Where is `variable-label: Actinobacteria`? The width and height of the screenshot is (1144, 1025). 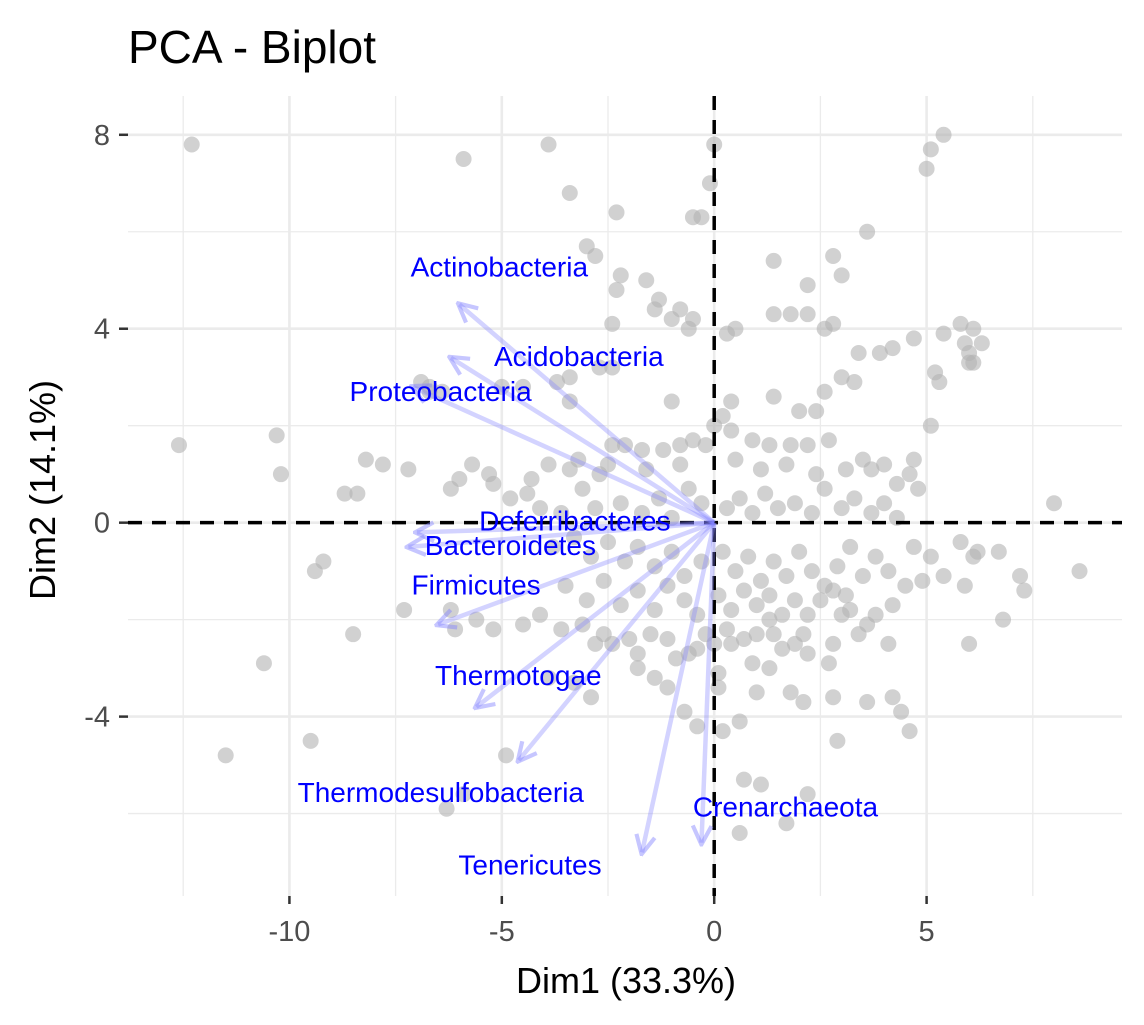 variable-label: Actinobacteria is located at coordinates (500, 266).